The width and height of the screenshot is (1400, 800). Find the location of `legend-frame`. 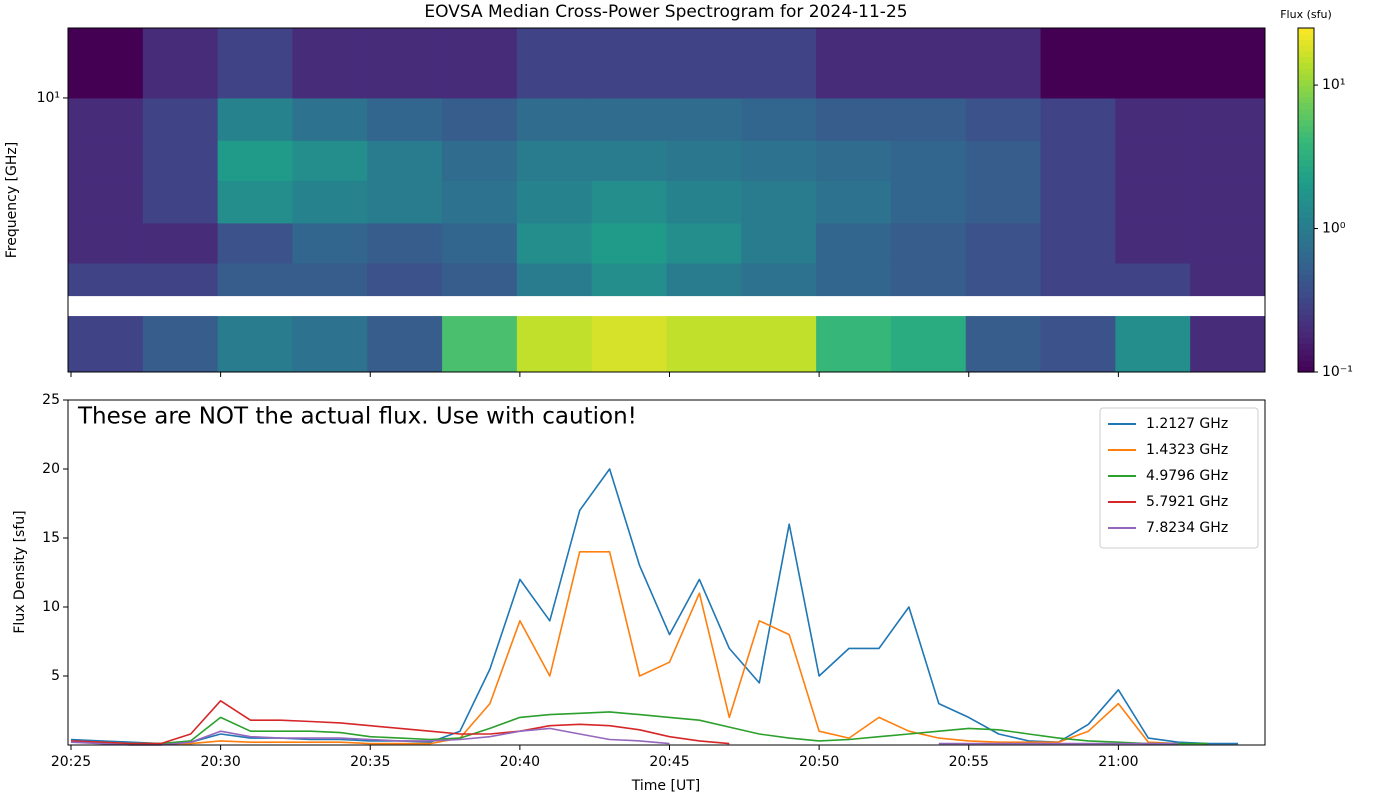

legend-frame is located at coordinates (1179, 478).